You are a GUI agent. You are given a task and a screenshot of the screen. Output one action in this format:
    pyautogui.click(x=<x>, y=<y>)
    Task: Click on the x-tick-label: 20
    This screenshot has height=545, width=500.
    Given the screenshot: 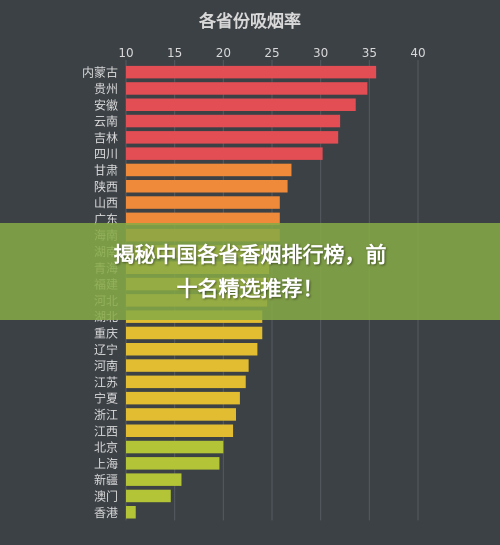 What is the action you would take?
    pyautogui.click(x=223, y=53)
    